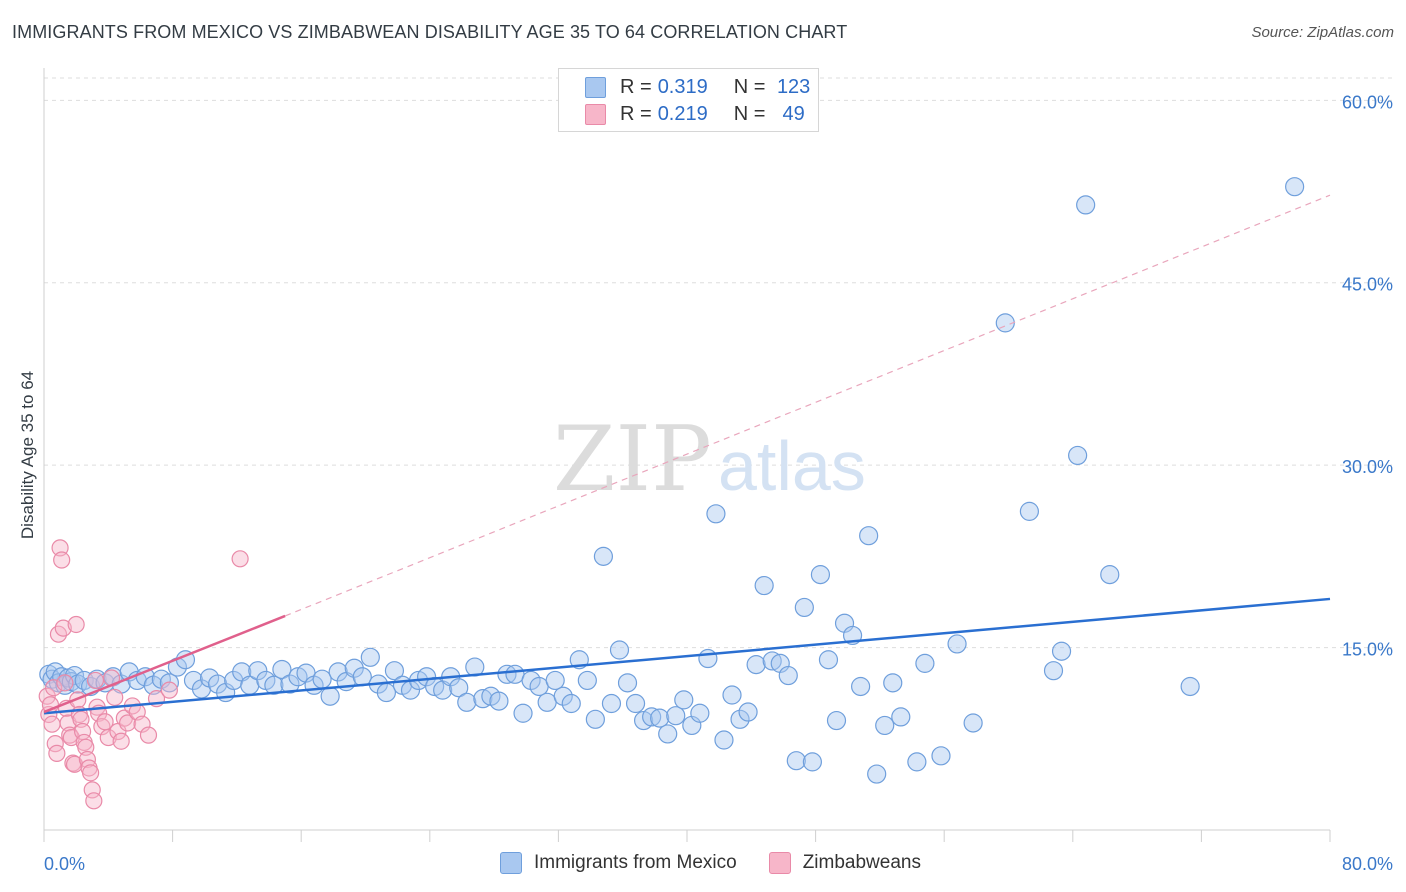 The height and width of the screenshot is (892, 1406). I want to click on series-swatch-mexico, so click(511, 863).